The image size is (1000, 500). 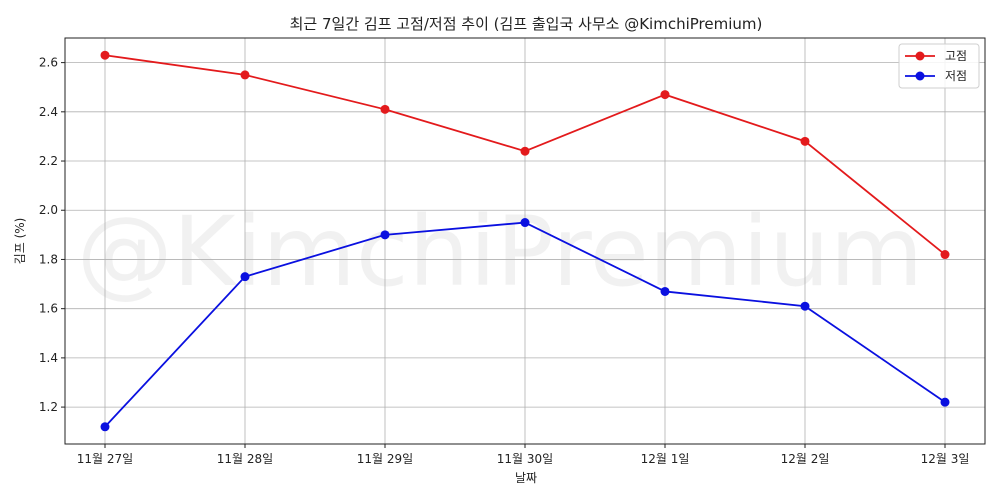 I want to click on x-tick-label: 11월 28일, so click(x=245, y=459).